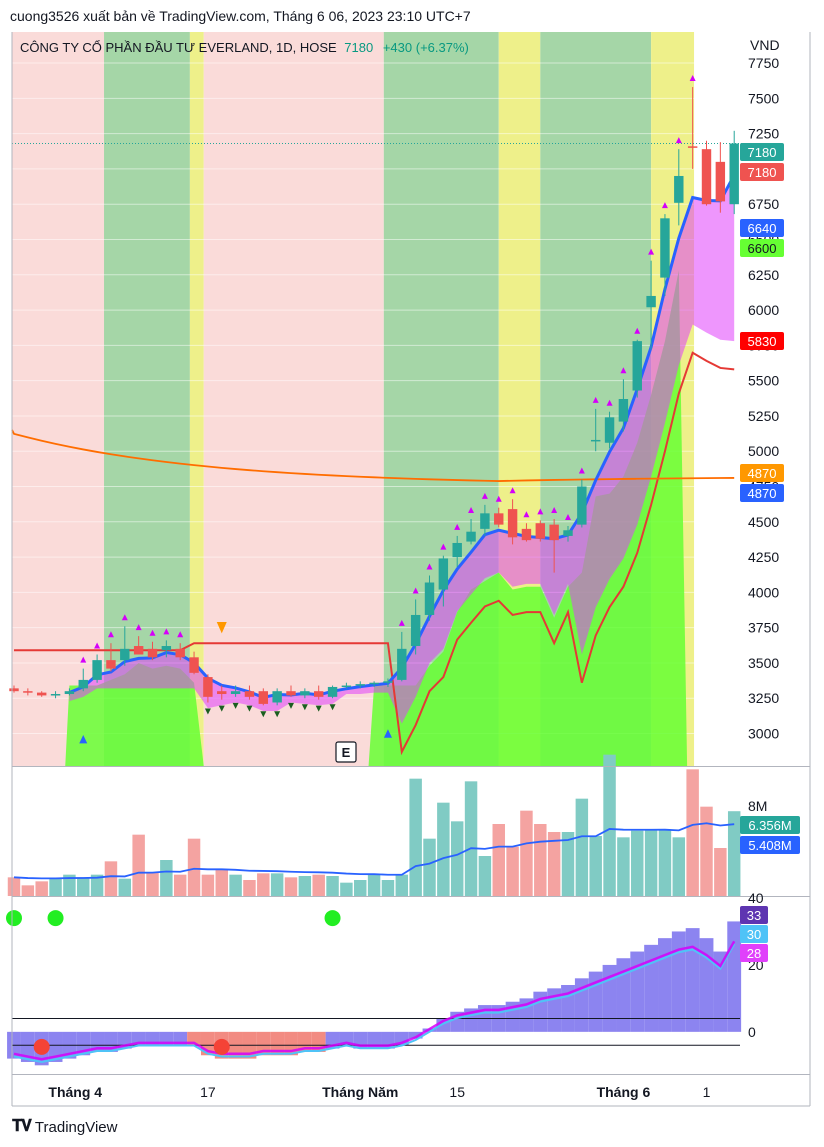 Image resolution: width=824 pixels, height=1147 pixels. I want to click on oscillator-tag-label: 33, so click(754, 915).